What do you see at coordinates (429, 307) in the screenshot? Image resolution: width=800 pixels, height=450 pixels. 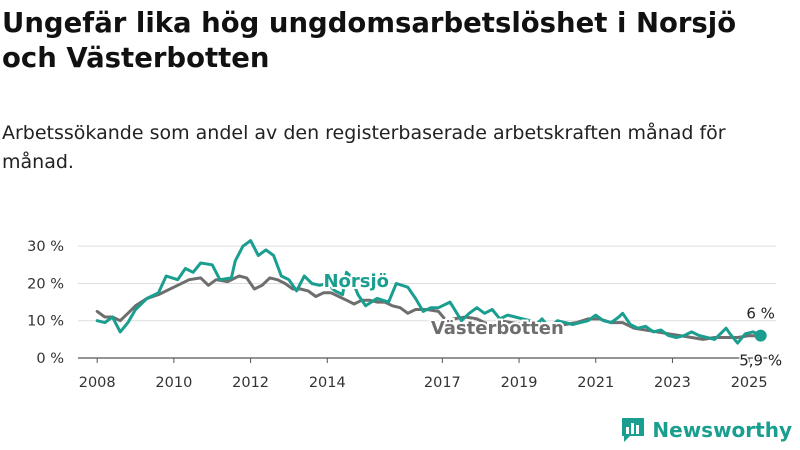 I see `series-line-vsterbotten` at bounding box center [429, 307].